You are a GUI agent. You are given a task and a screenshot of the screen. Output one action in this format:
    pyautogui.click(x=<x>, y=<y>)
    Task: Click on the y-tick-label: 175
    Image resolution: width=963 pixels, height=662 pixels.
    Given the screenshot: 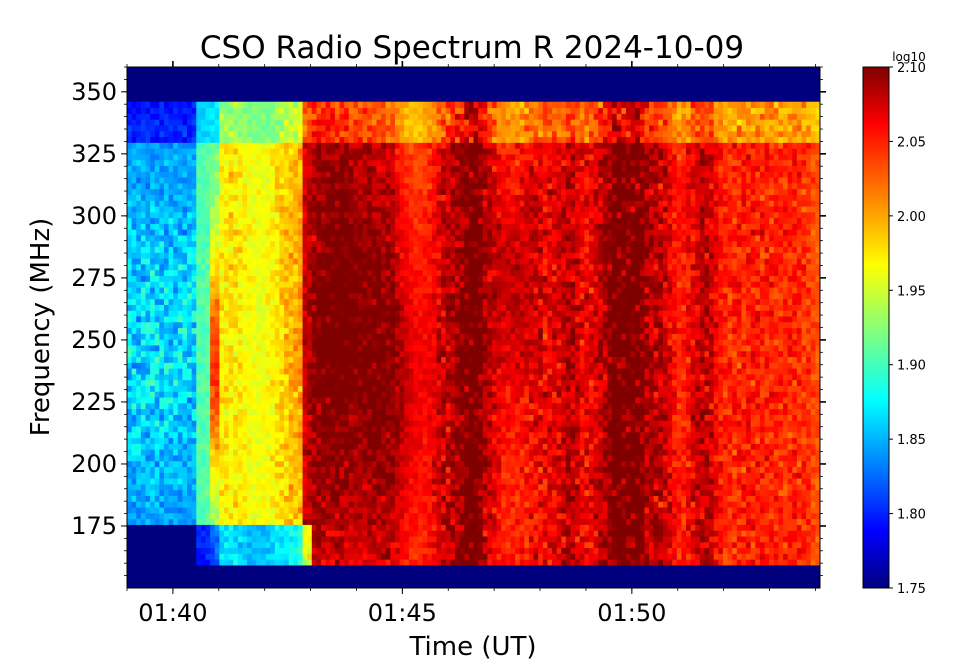 What is the action you would take?
    pyautogui.click(x=94, y=526)
    